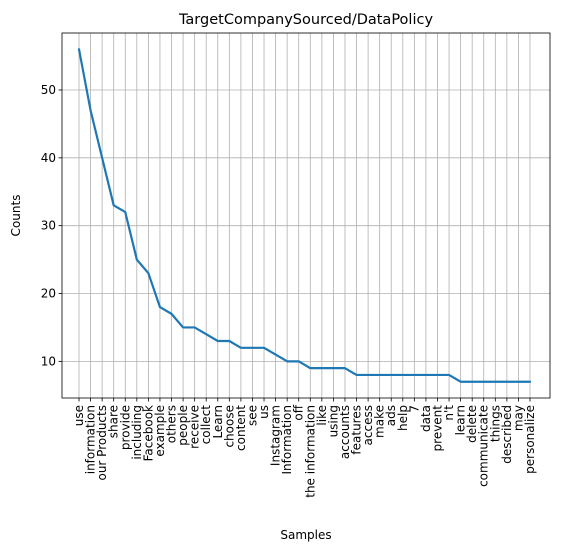 The width and height of the screenshot is (562, 548). Describe the element at coordinates (125, 427) in the screenshot. I see `x-tick-label: provide` at that location.